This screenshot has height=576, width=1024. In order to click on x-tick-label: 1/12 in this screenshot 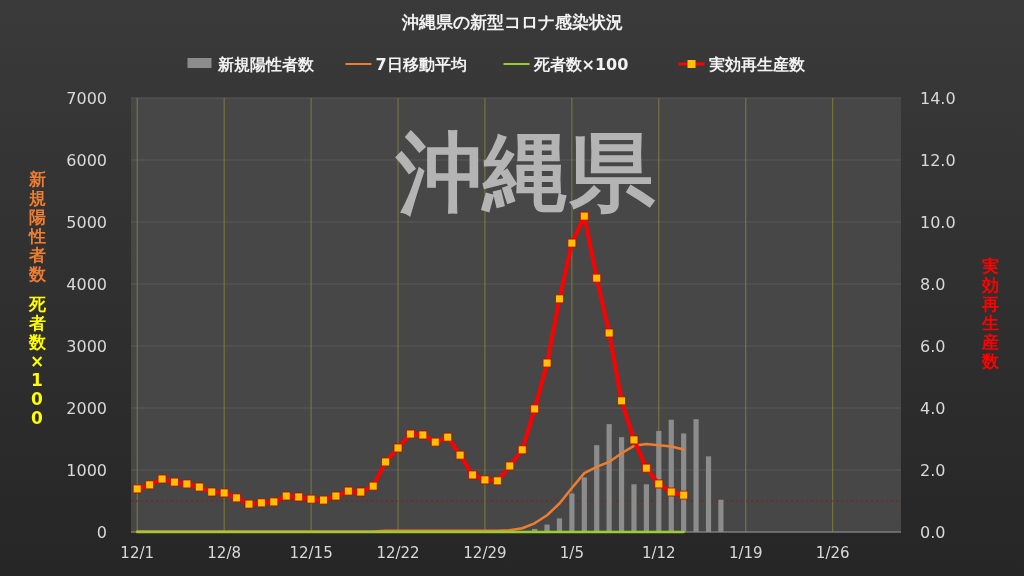, I will do `click(658, 553)`.